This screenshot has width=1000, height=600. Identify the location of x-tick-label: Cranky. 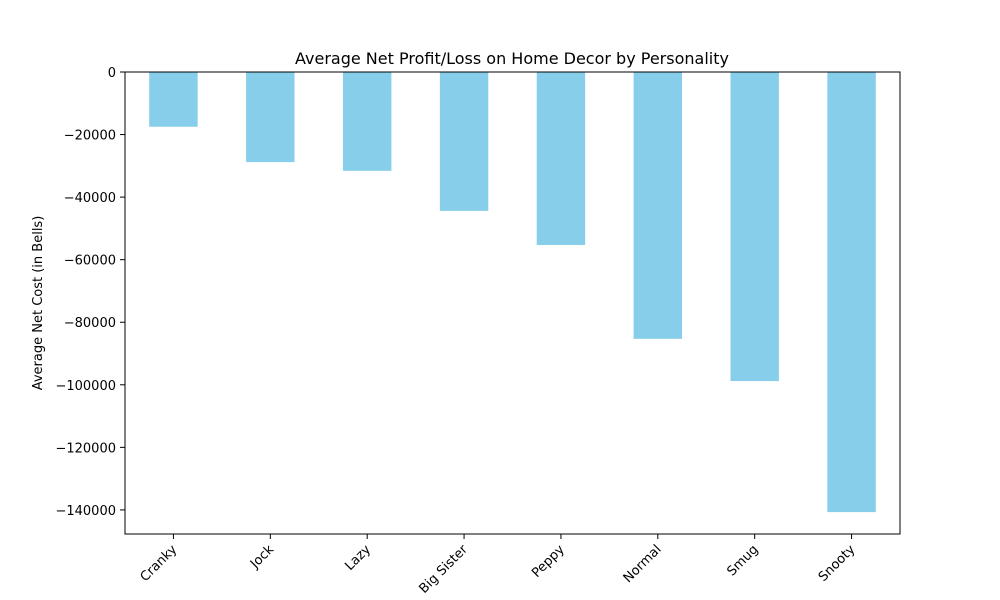
(159, 563).